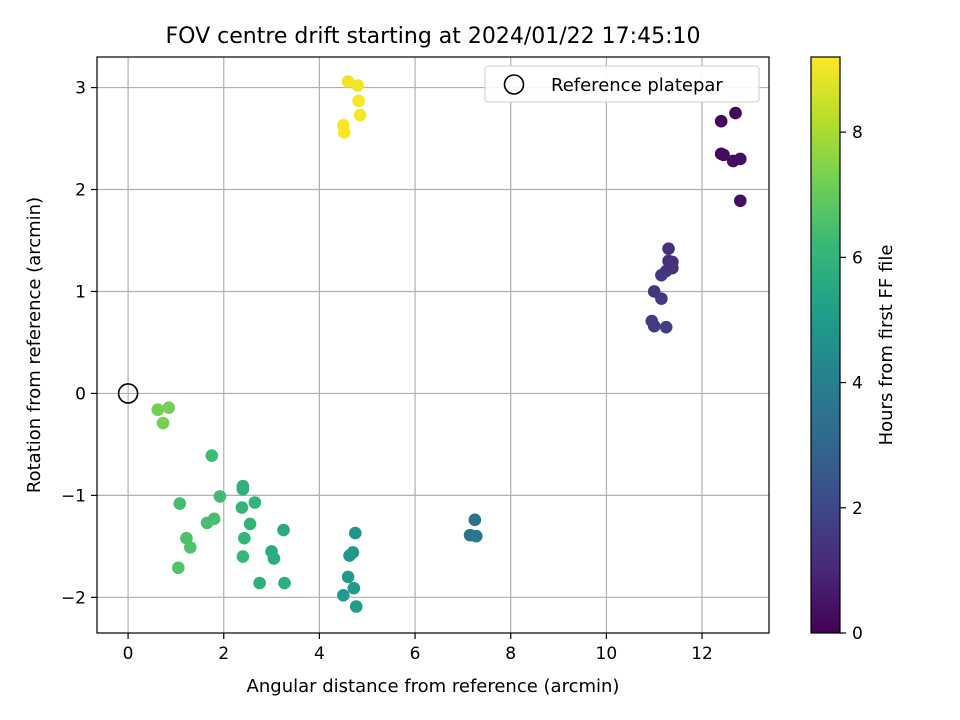 This screenshot has height=720, width=960. Describe the element at coordinates (857, 133) in the screenshot. I see `colorbar-tick-label: 8` at that location.